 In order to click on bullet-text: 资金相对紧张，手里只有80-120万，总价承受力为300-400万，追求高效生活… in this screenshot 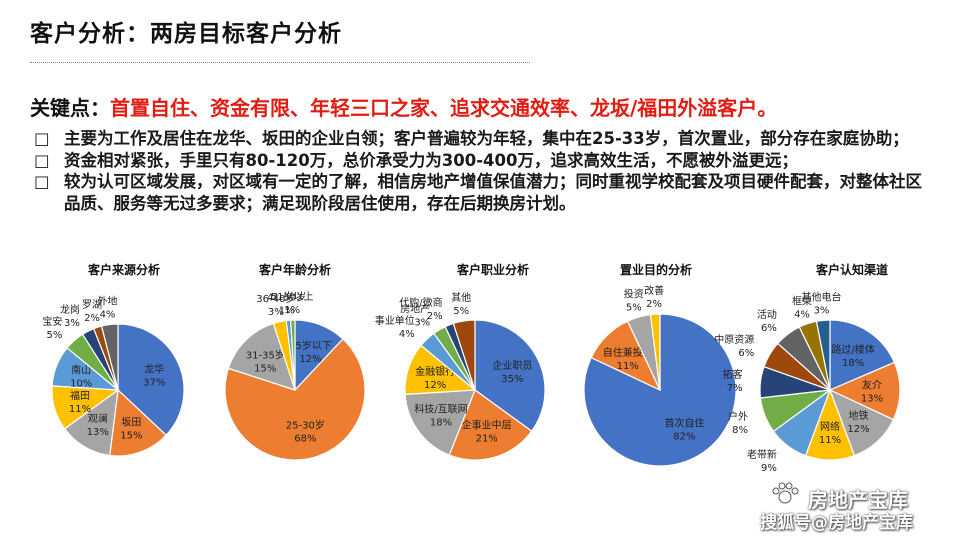, I will do `click(431, 160)`.